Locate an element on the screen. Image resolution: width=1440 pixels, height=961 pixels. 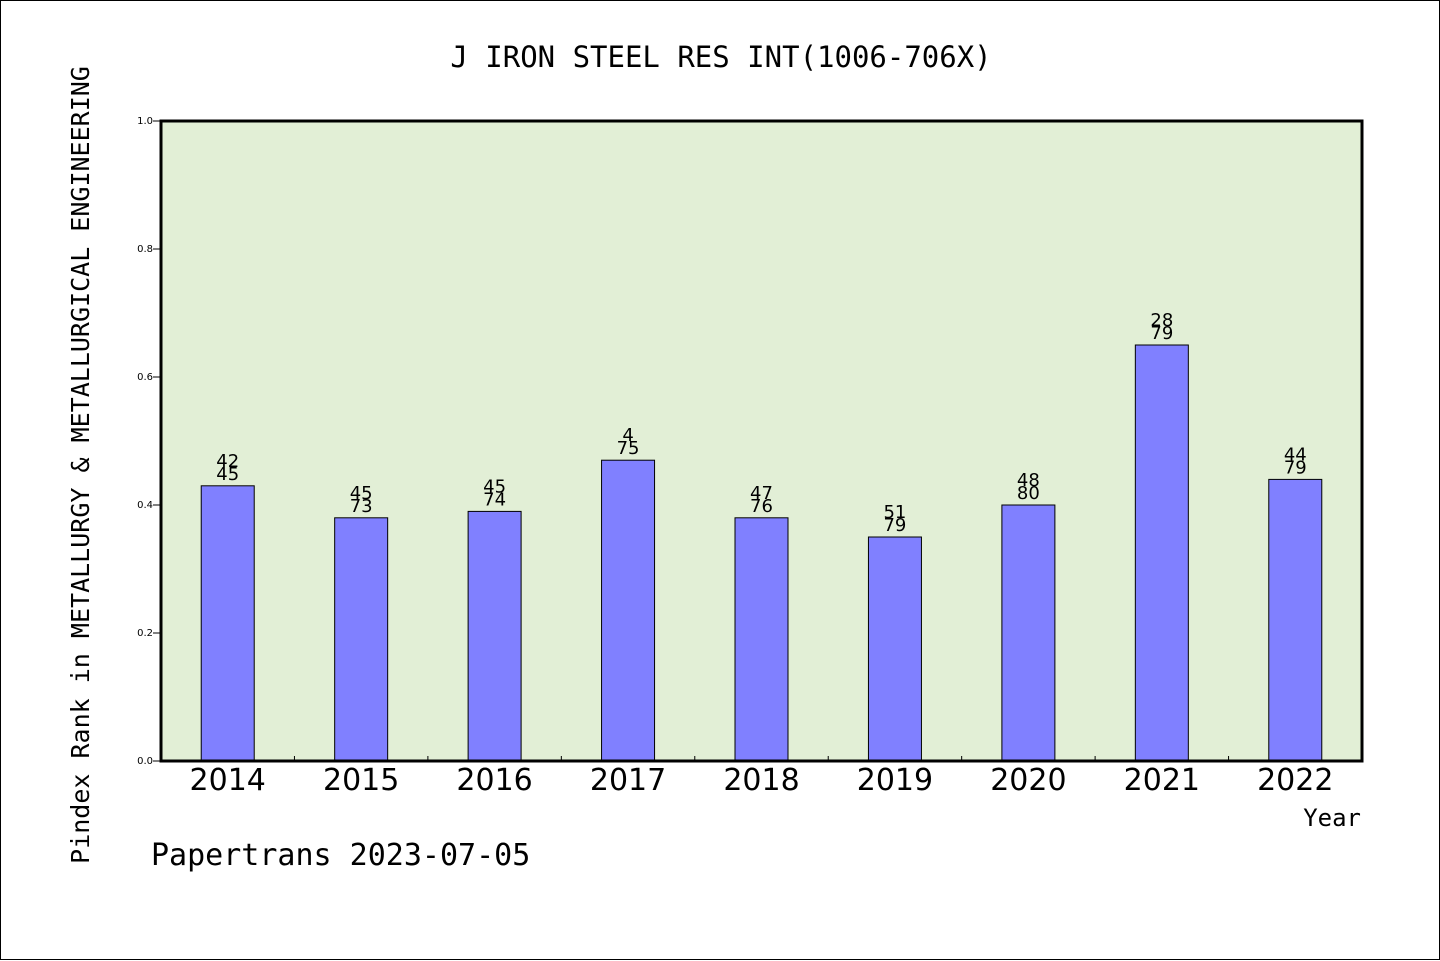
x-tick-label-2022: 2022 is located at coordinates (1295, 780).